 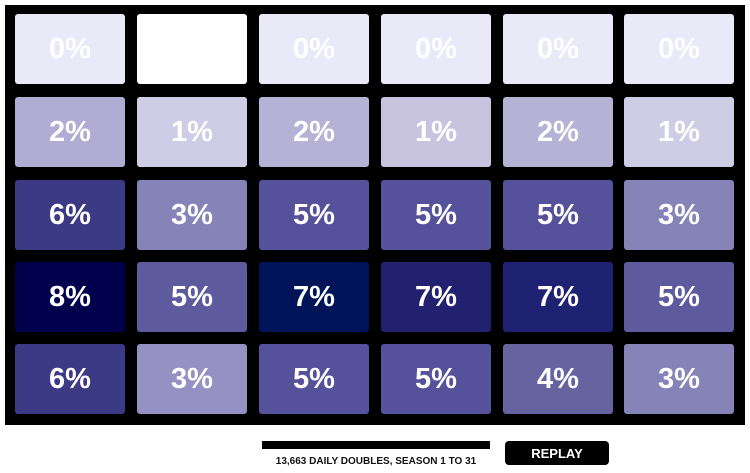 I want to click on progress-bar, so click(x=376, y=445).